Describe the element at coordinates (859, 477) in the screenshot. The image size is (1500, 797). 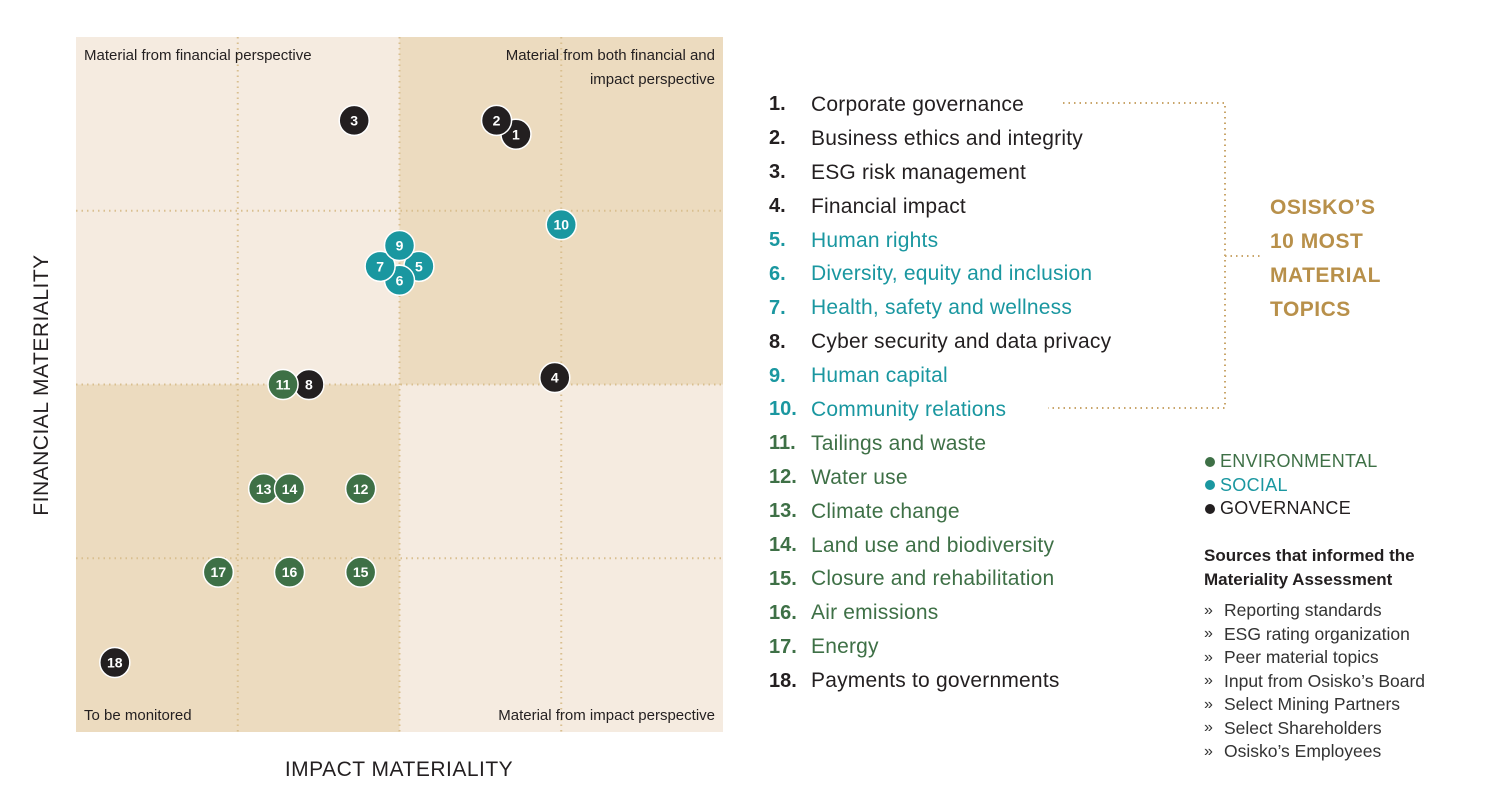
I see `topic-label: Water use` at that location.